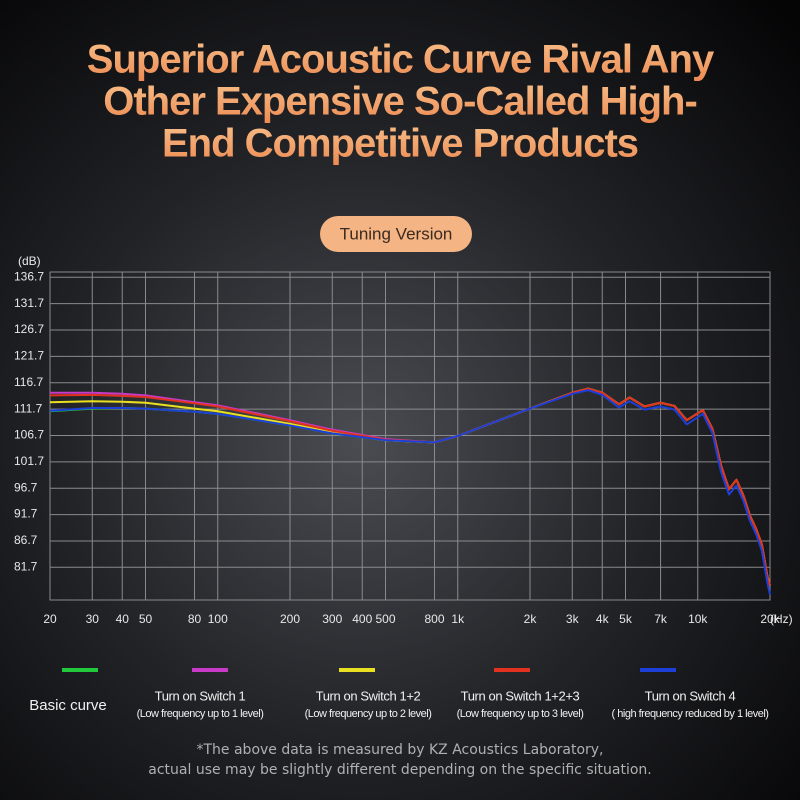 The height and width of the screenshot is (800, 800). What do you see at coordinates (93, 619) in the screenshot?
I see `x-tick-label: 30` at bounding box center [93, 619].